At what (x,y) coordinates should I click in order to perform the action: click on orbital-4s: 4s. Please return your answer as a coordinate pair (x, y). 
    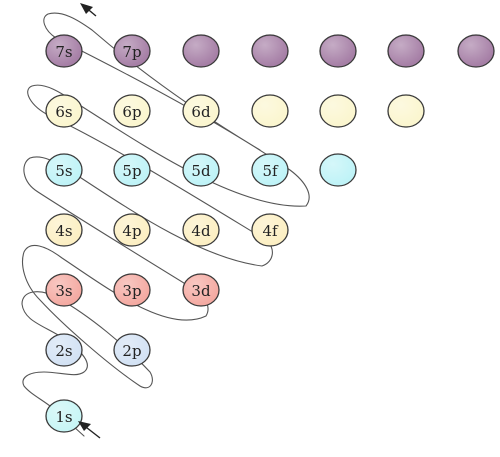
    Looking at the image, I should click on (64, 230).